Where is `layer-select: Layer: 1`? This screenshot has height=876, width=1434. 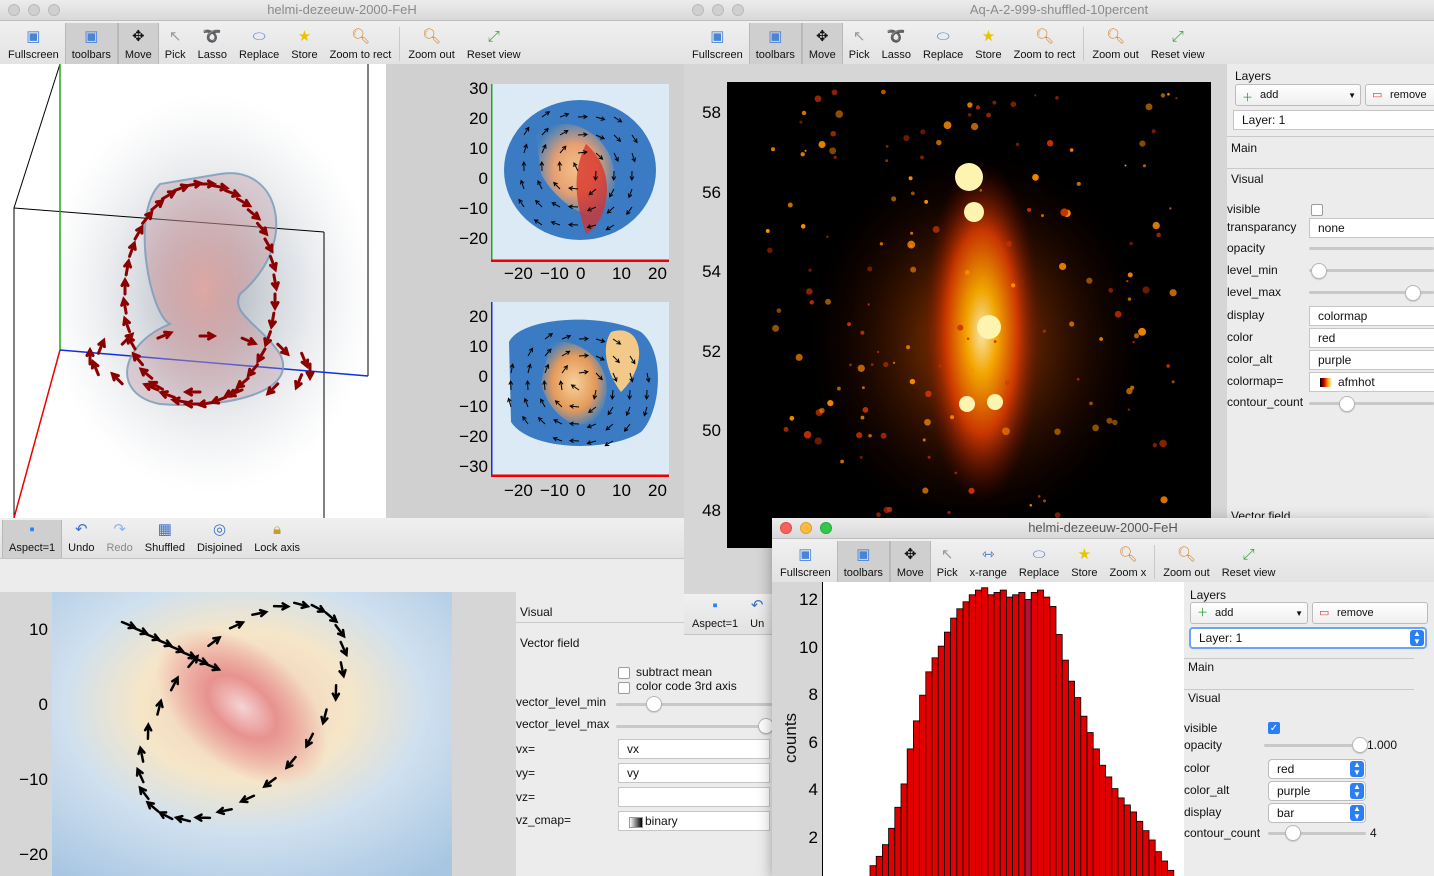
layer-select: Layer: 1 is located at coordinates (1333, 120).